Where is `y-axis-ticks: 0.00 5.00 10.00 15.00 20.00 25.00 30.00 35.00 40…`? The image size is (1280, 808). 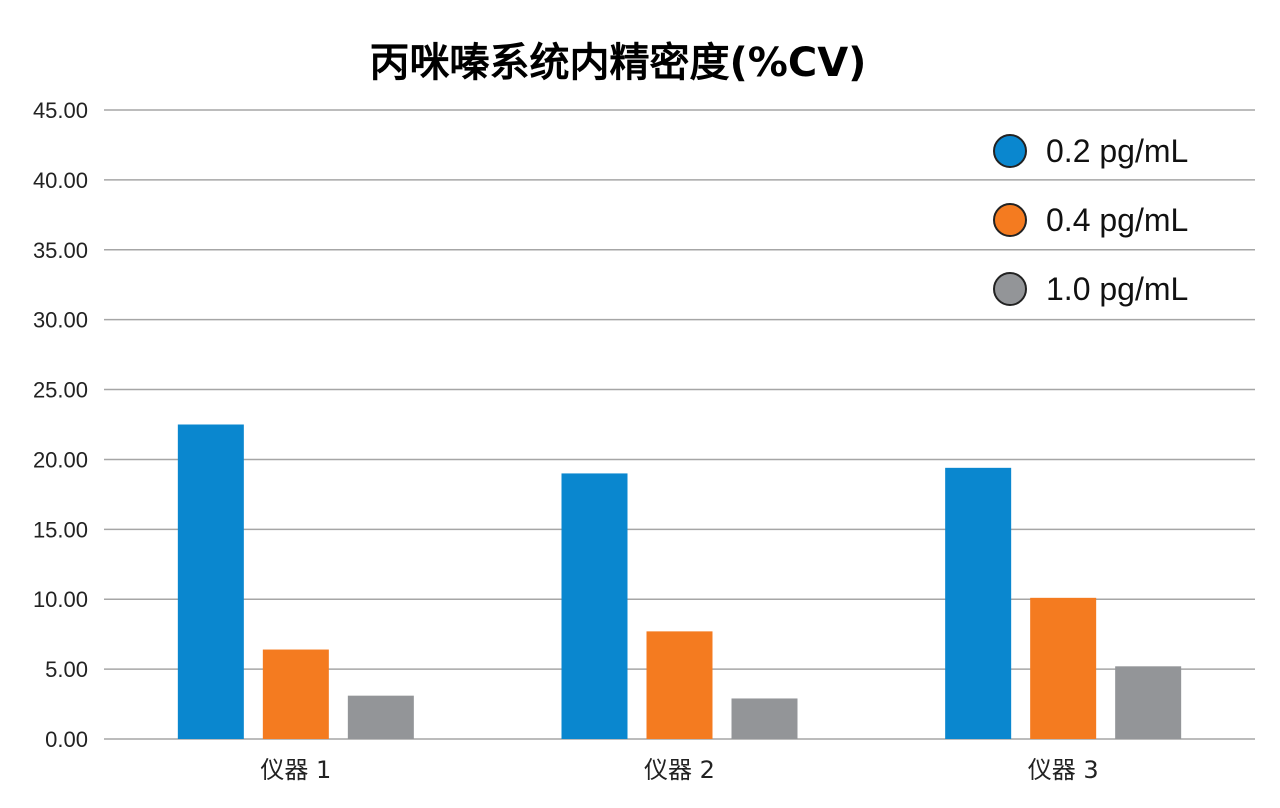
y-axis-ticks: 0.00 5.00 10.00 15.00 20.00 25.00 30.00 35.00 40… is located at coordinates (60, 425).